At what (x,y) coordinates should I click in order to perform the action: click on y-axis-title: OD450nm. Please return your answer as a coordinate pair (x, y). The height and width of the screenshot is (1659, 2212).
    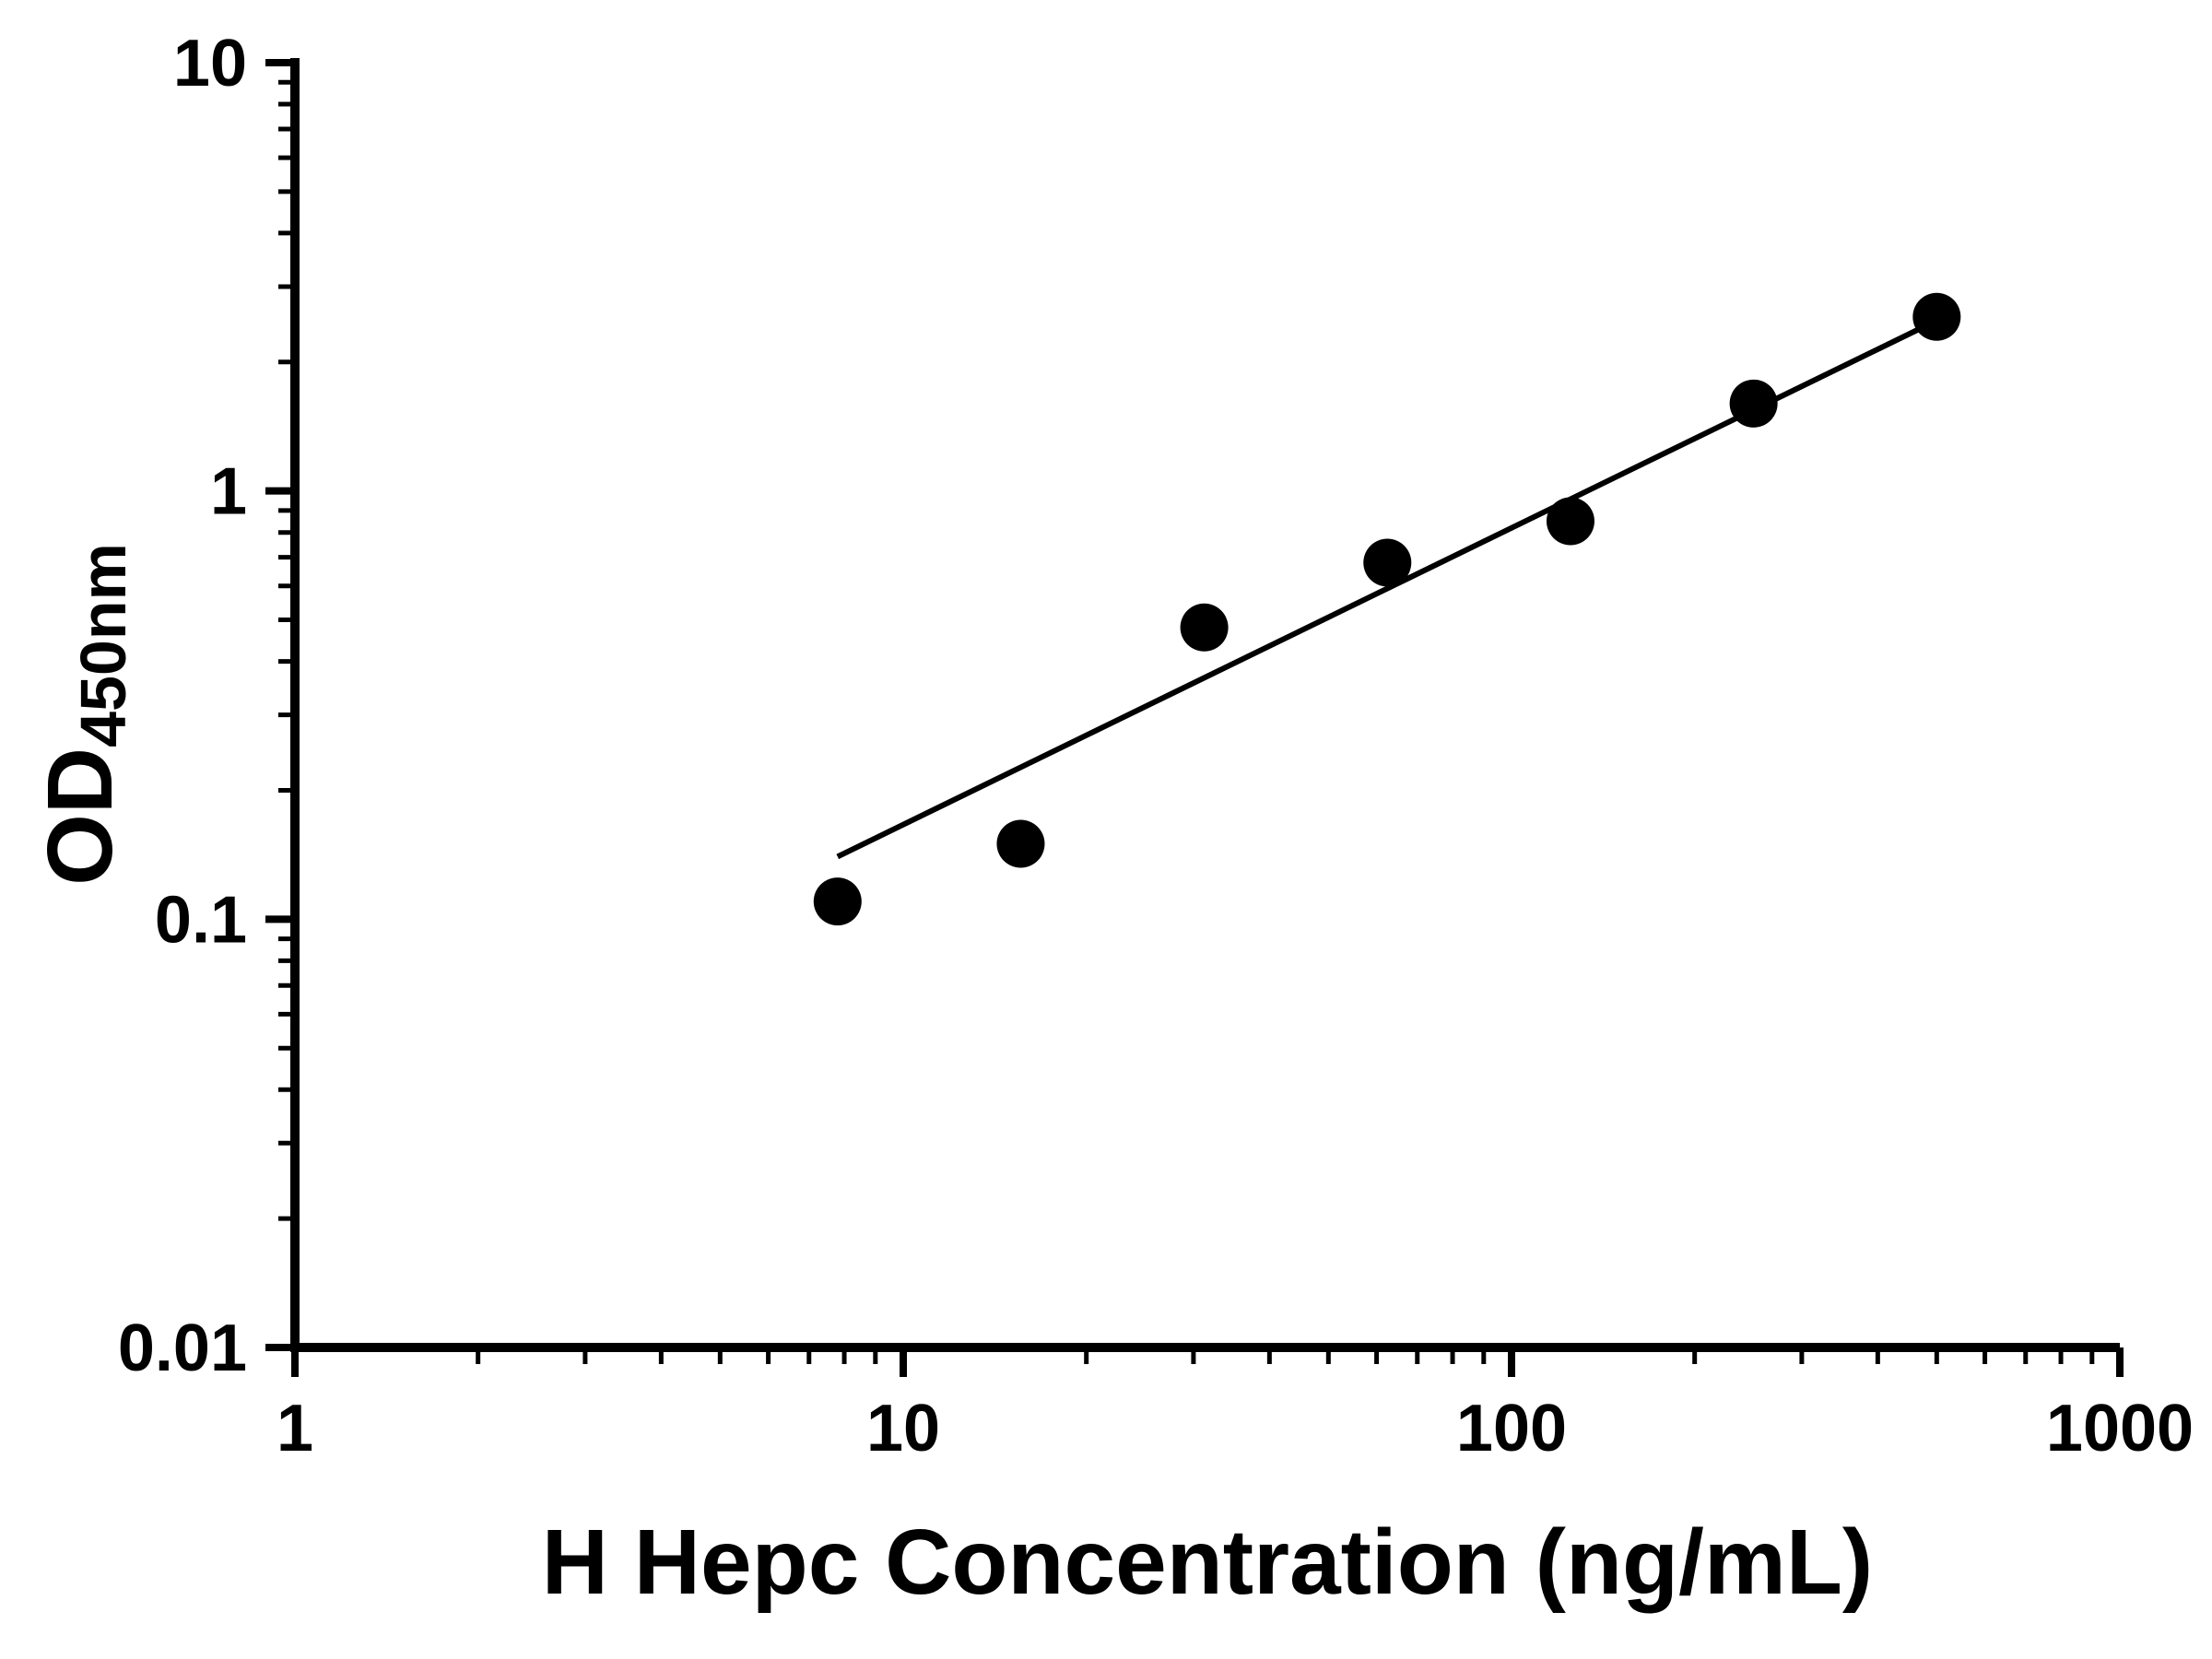
    Looking at the image, I should click on (84, 714).